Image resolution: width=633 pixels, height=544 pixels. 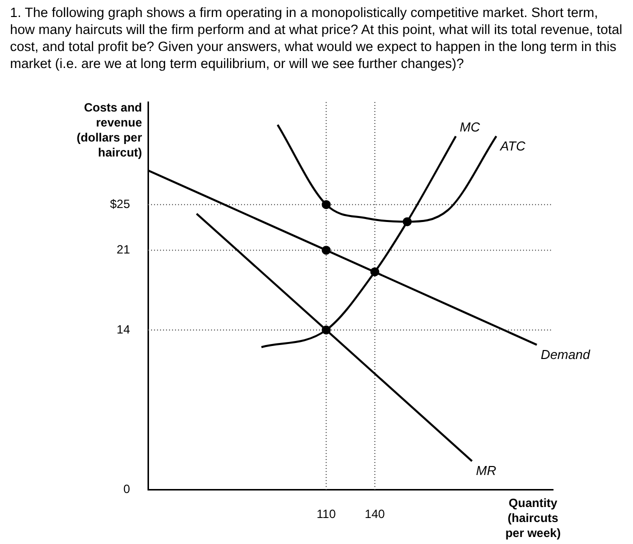 What do you see at coordinates (375, 514) in the screenshot?
I see `x-tick-label: 140` at bounding box center [375, 514].